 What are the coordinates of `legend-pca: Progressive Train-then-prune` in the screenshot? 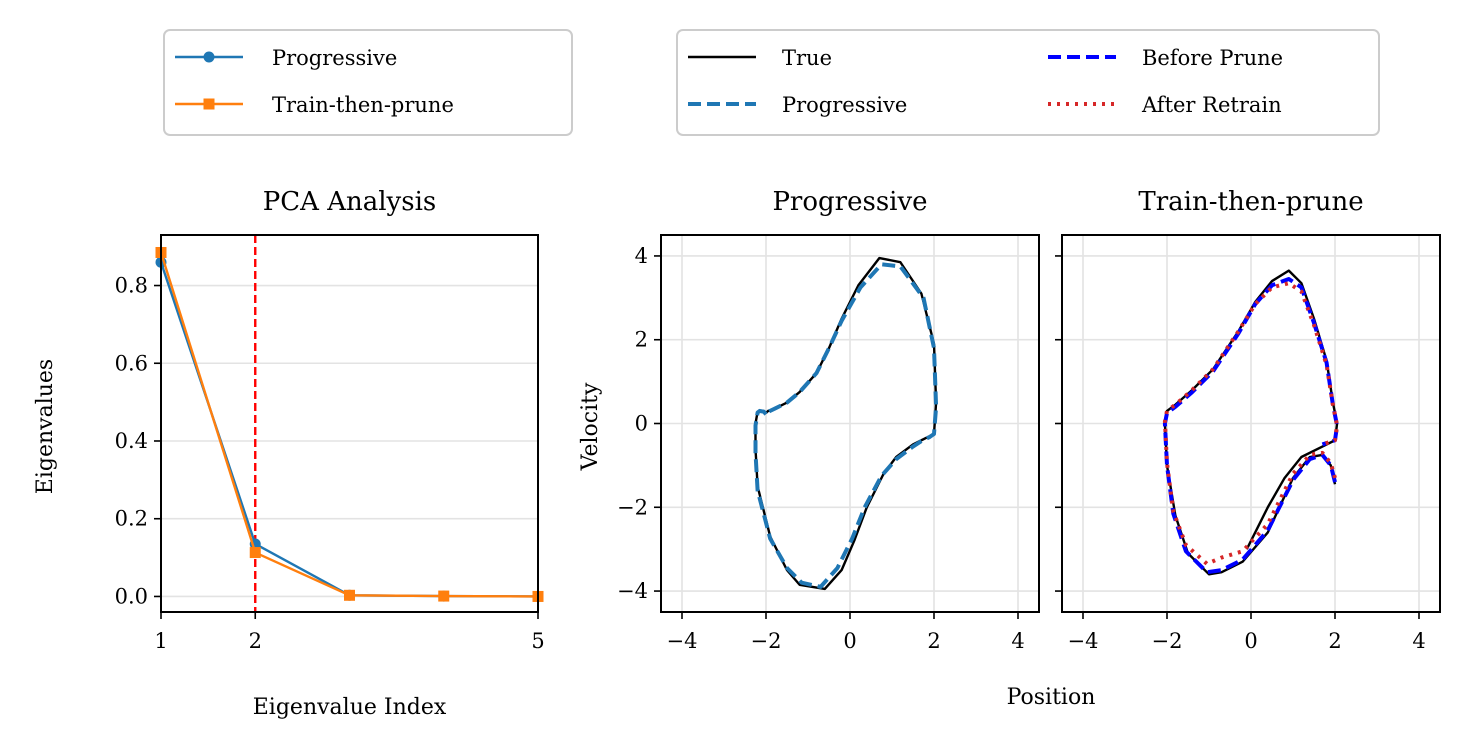 It's located at (368, 82).